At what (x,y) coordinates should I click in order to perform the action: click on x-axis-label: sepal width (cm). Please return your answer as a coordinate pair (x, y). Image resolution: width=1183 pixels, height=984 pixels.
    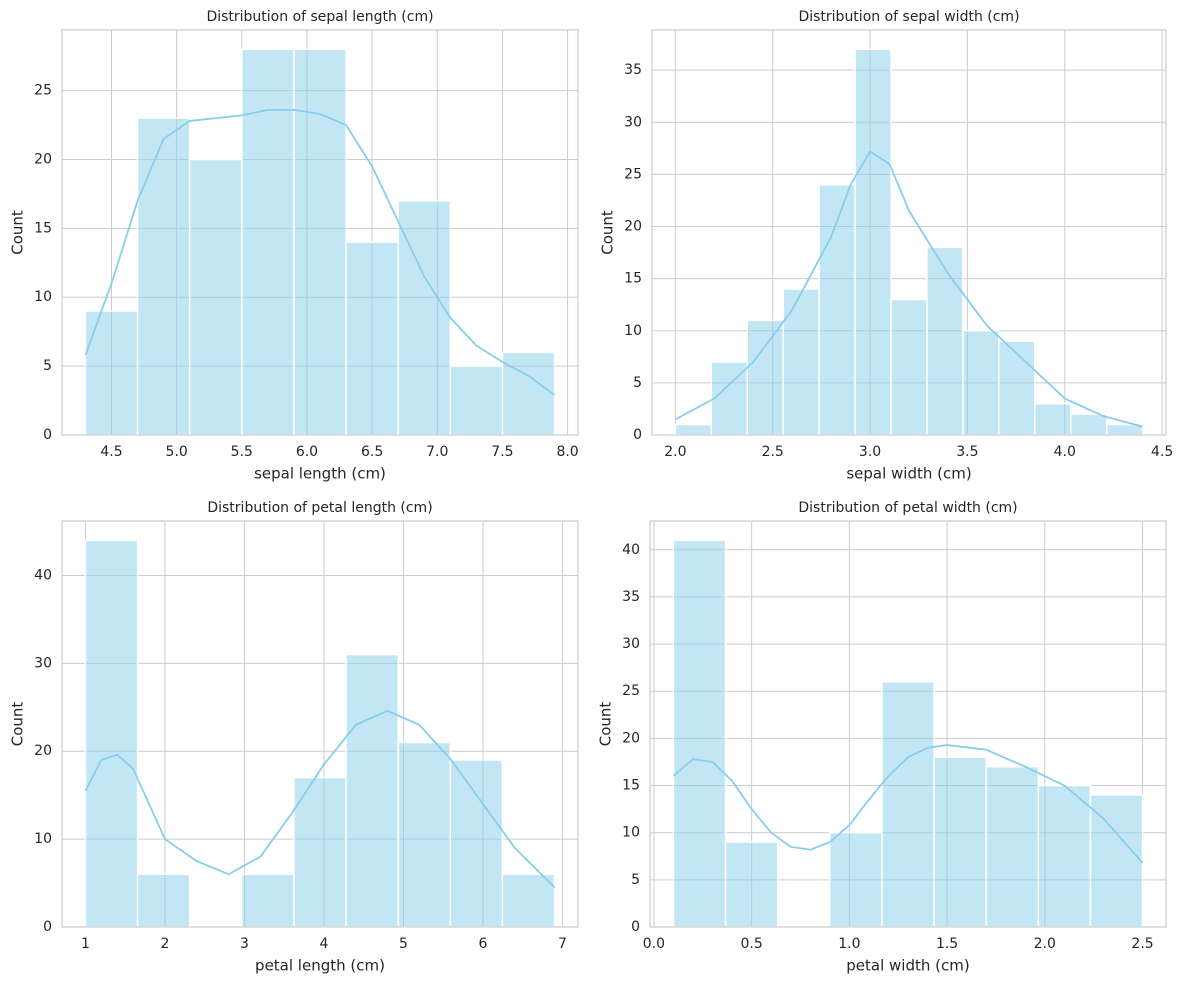
    Looking at the image, I should click on (908, 474).